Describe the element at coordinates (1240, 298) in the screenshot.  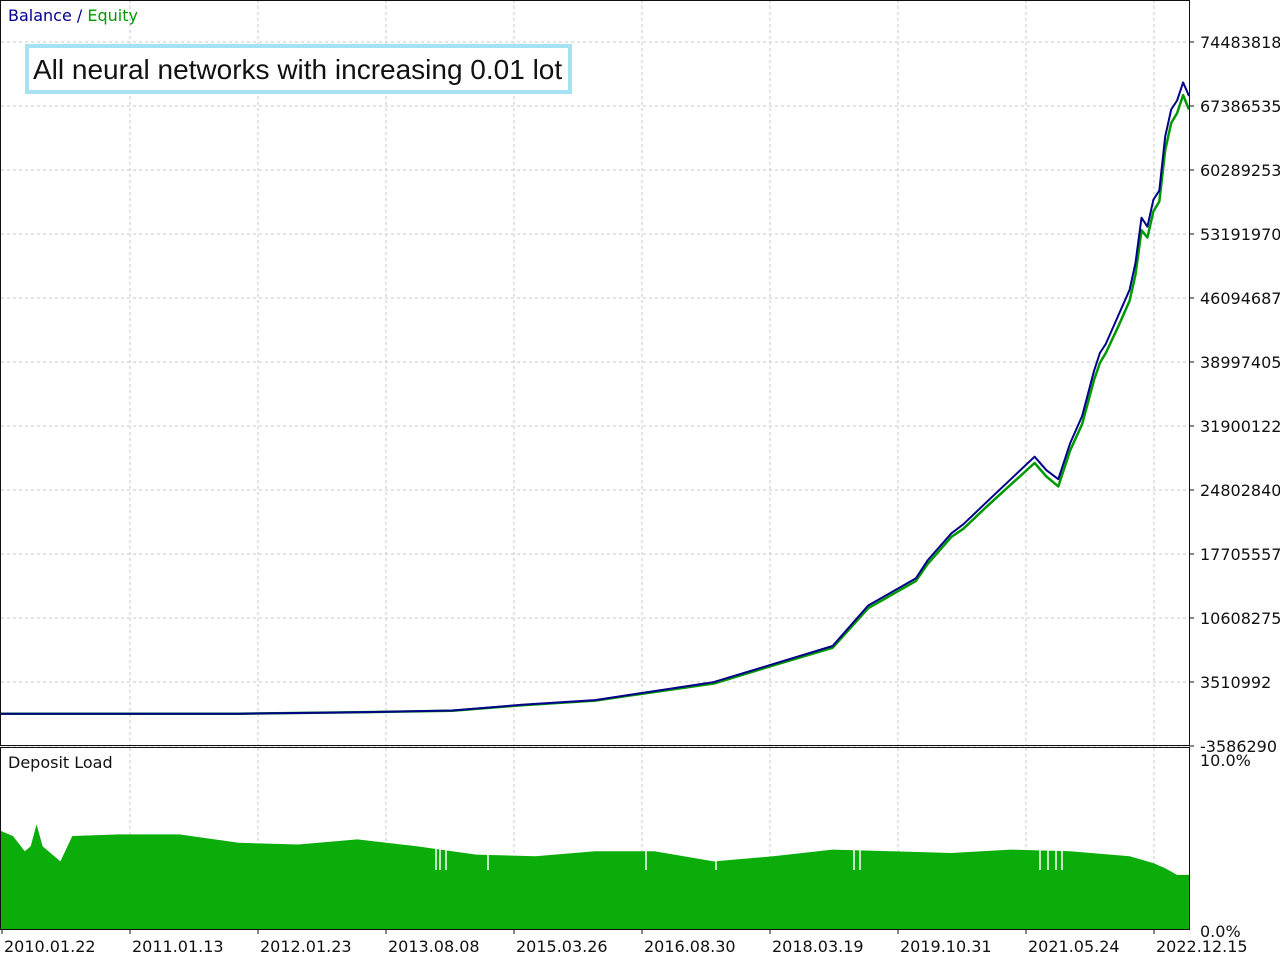
I see `y-tick-label: 46094687` at that location.